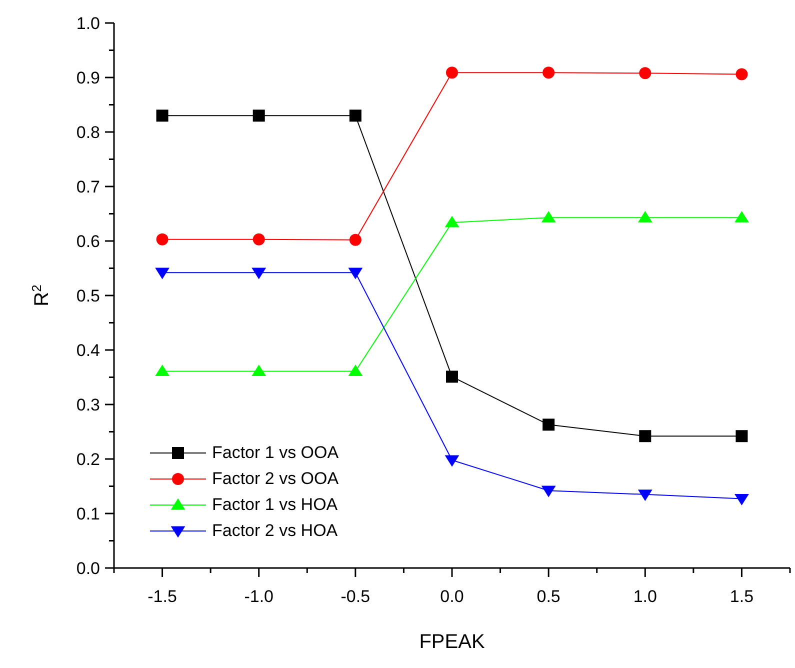 Image resolution: width=795 pixels, height=668 pixels. What do you see at coordinates (452, 596) in the screenshot?
I see `x-tick-label: 0.0` at bounding box center [452, 596].